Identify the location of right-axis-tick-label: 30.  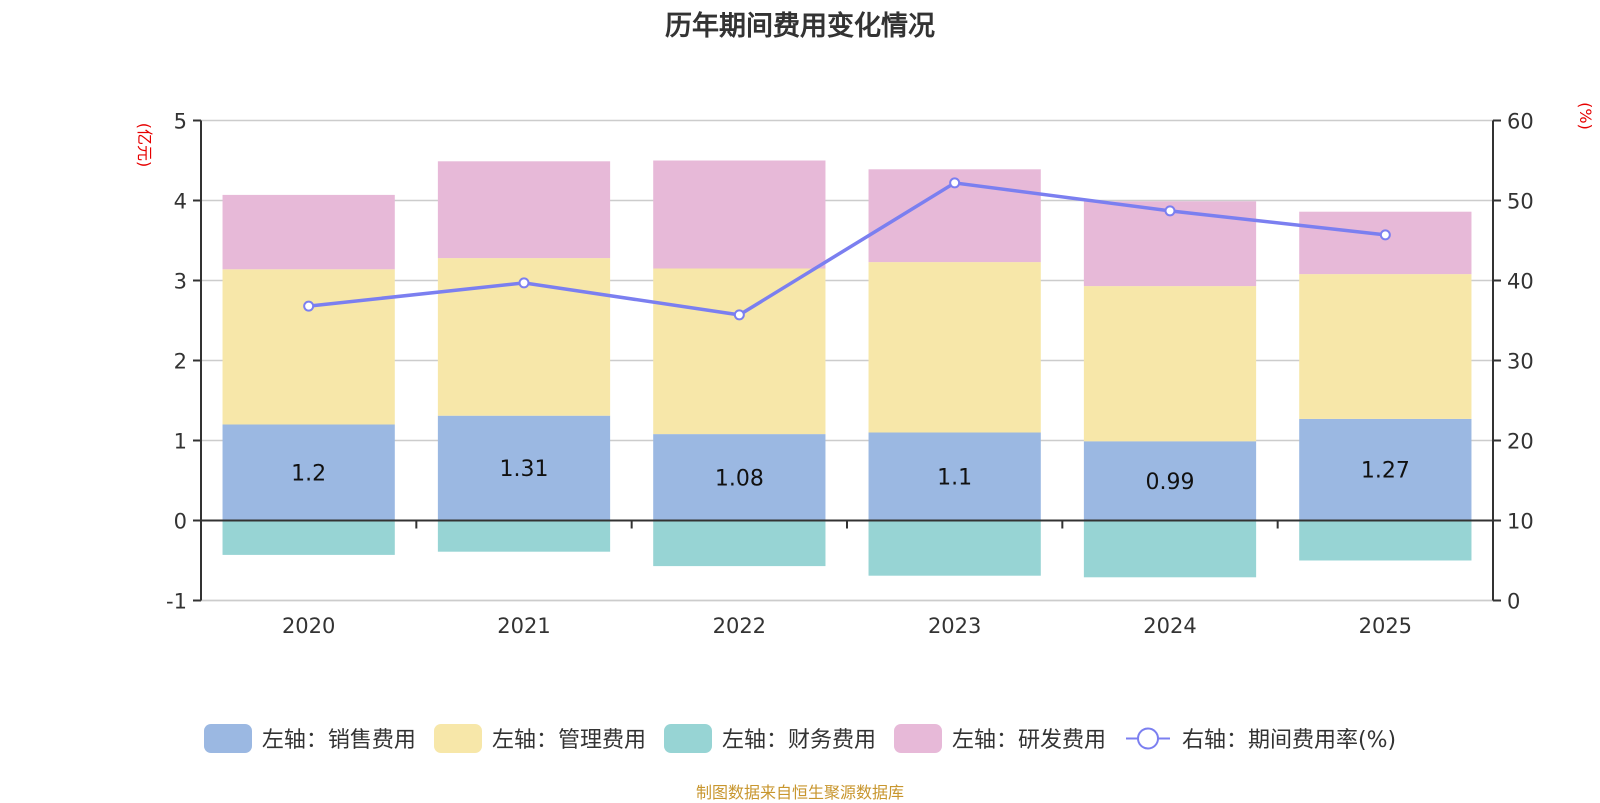
(1520, 362).